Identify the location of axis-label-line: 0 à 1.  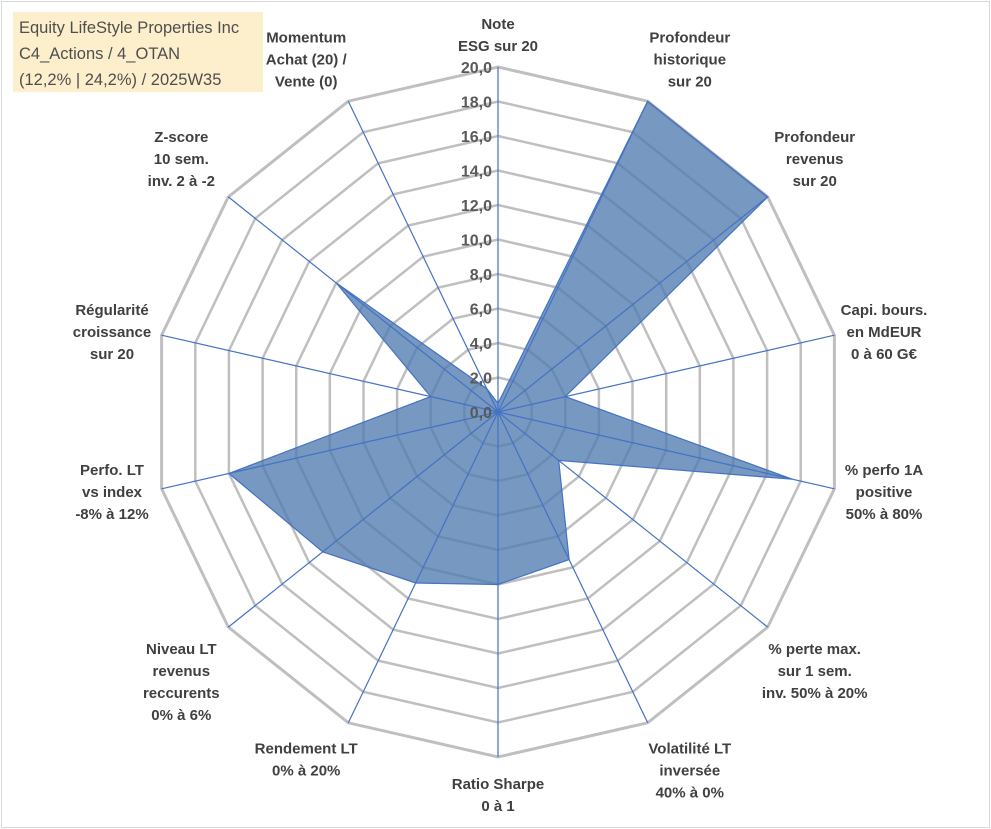
(497, 806).